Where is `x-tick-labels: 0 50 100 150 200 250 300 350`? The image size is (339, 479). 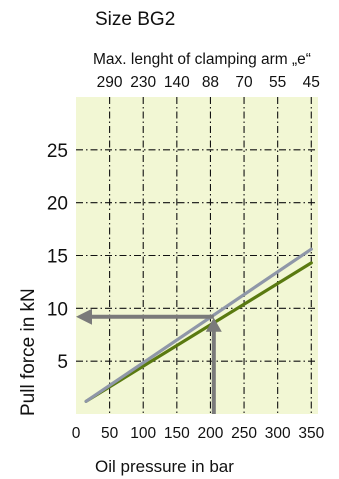 x-tick-labels: 0 50 100 150 200 250 300 350 is located at coordinates (198, 433).